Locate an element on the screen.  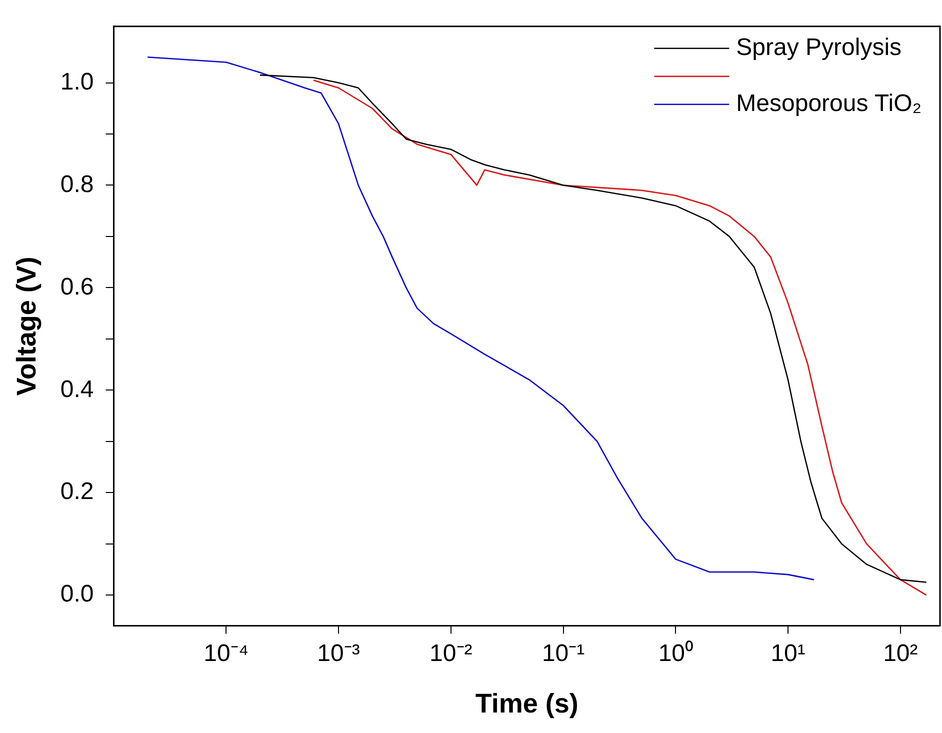
x-tick-label: 10⁻¹ is located at coordinates (563, 653).